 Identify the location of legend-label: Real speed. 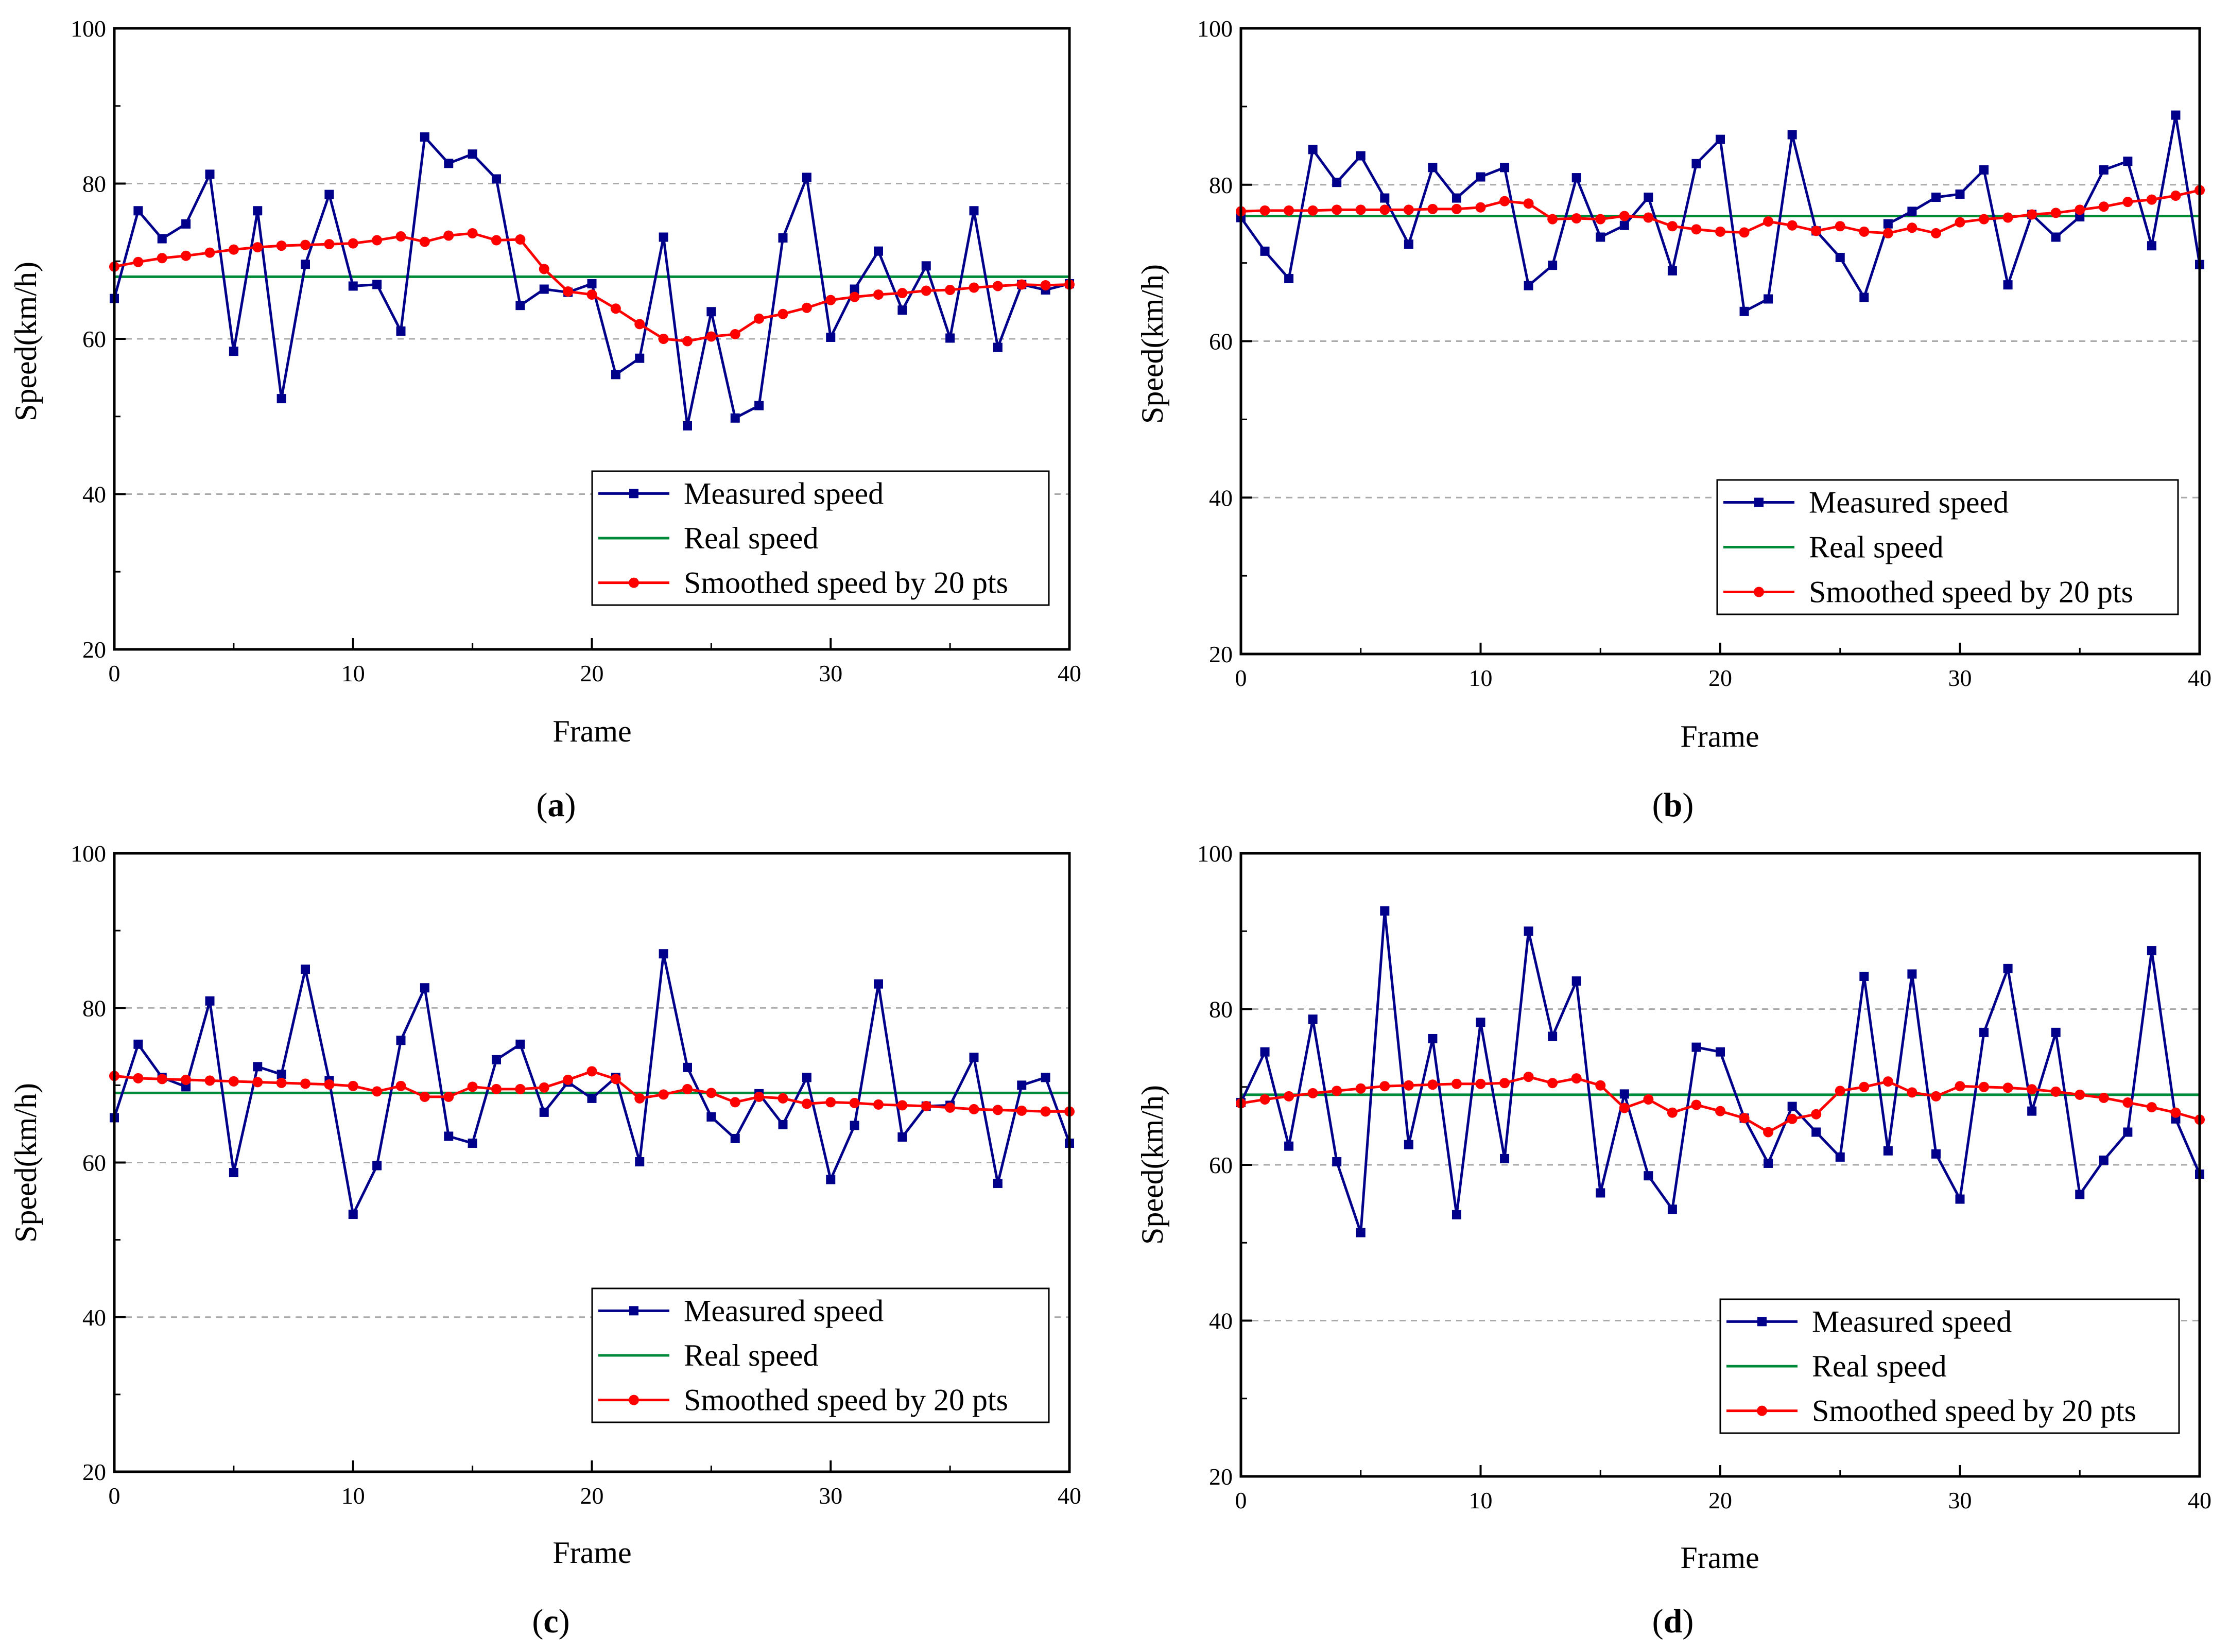
(751, 1355).